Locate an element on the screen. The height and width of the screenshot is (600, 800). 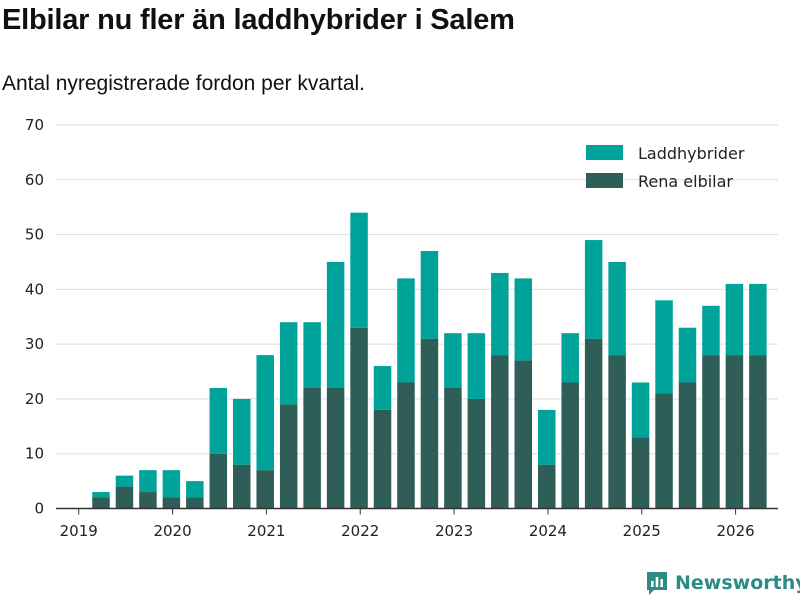
legend: Laddhybrider Rena elbilar is located at coordinates (665, 167).